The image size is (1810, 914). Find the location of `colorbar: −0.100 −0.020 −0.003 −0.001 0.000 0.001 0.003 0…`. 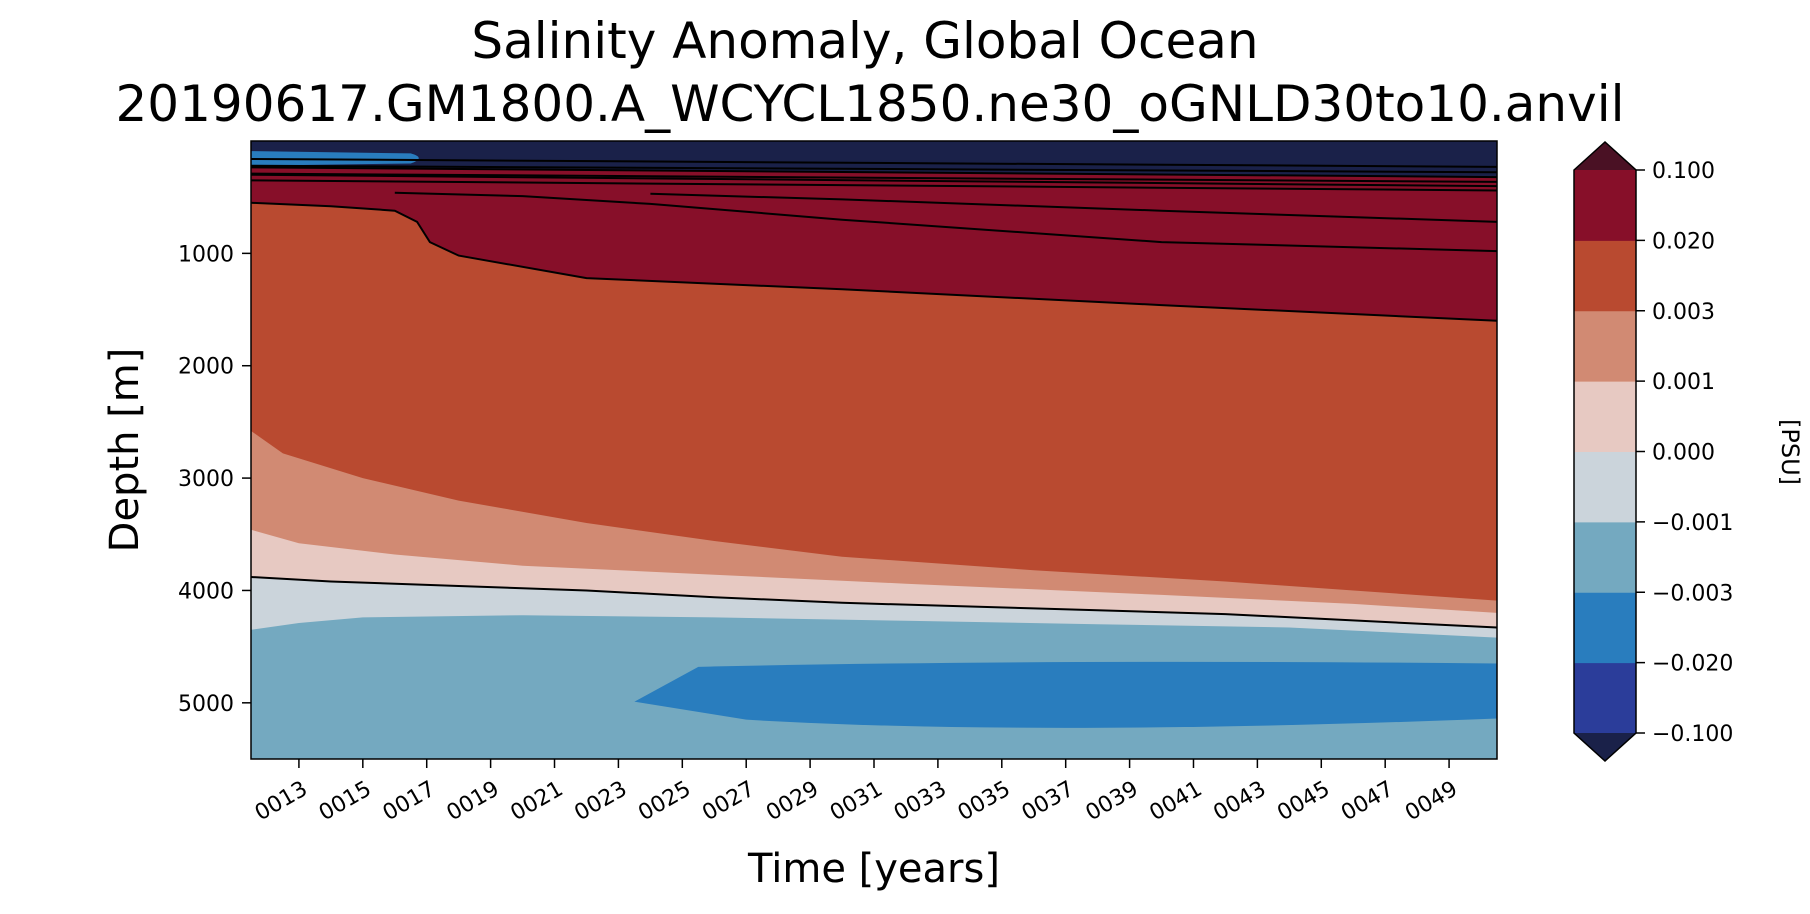

colorbar: −0.100 −0.020 −0.003 −0.001 0.000 0.001 0.003 0… is located at coordinates (1653, 451).